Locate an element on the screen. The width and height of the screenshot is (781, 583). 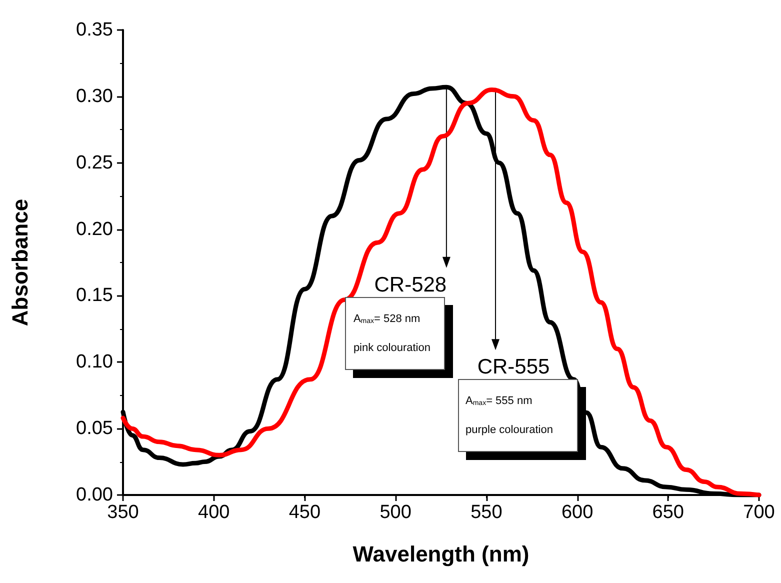
x-axis-title: Wavelength (nm) is located at coordinates (441, 554).